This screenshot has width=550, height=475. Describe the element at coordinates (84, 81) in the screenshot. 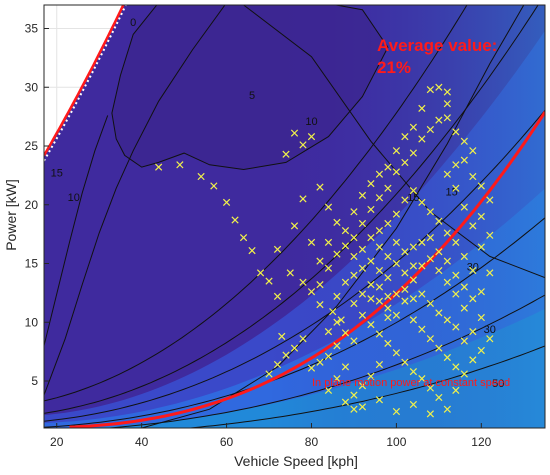

I see `max-power-curve` at that location.